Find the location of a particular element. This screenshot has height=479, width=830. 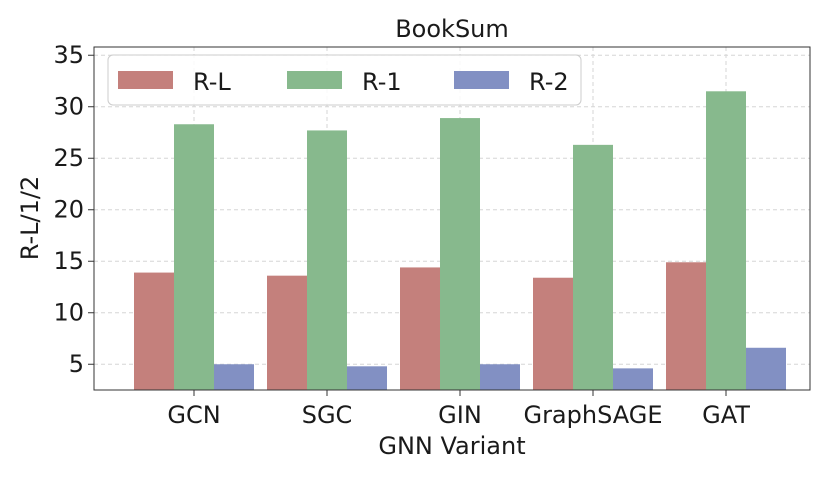

bar-r-l-gcn is located at coordinates (154, 331).